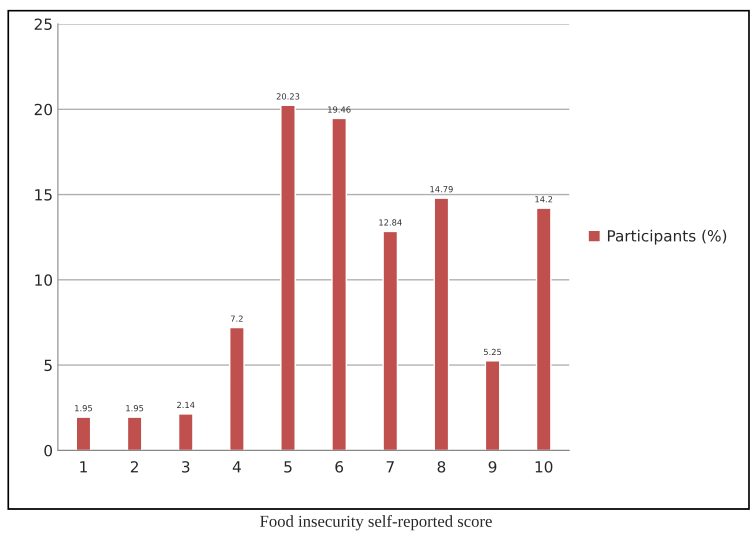 The width and height of the screenshot is (752, 533). I want to click on data-label: 12.84, so click(390, 222).